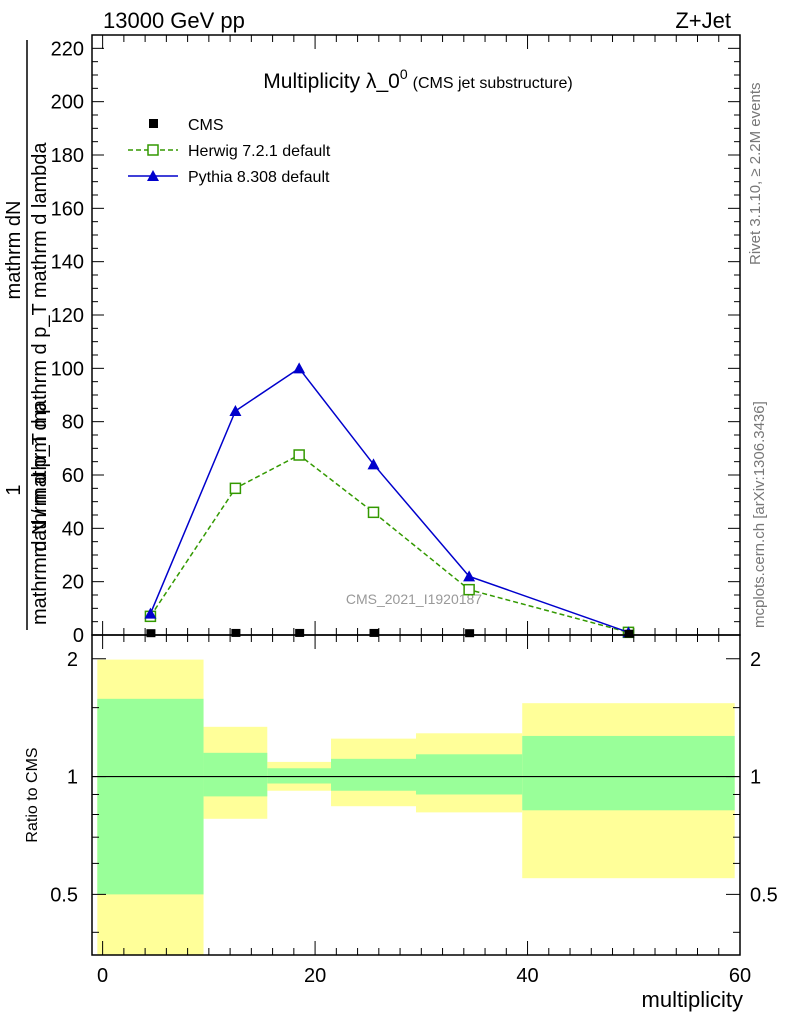 The height and width of the screenshot is (1024, 786). Describe the element at coordinates (740, 976) in the screenshot. I see `x-tick-label: 60` at that location.